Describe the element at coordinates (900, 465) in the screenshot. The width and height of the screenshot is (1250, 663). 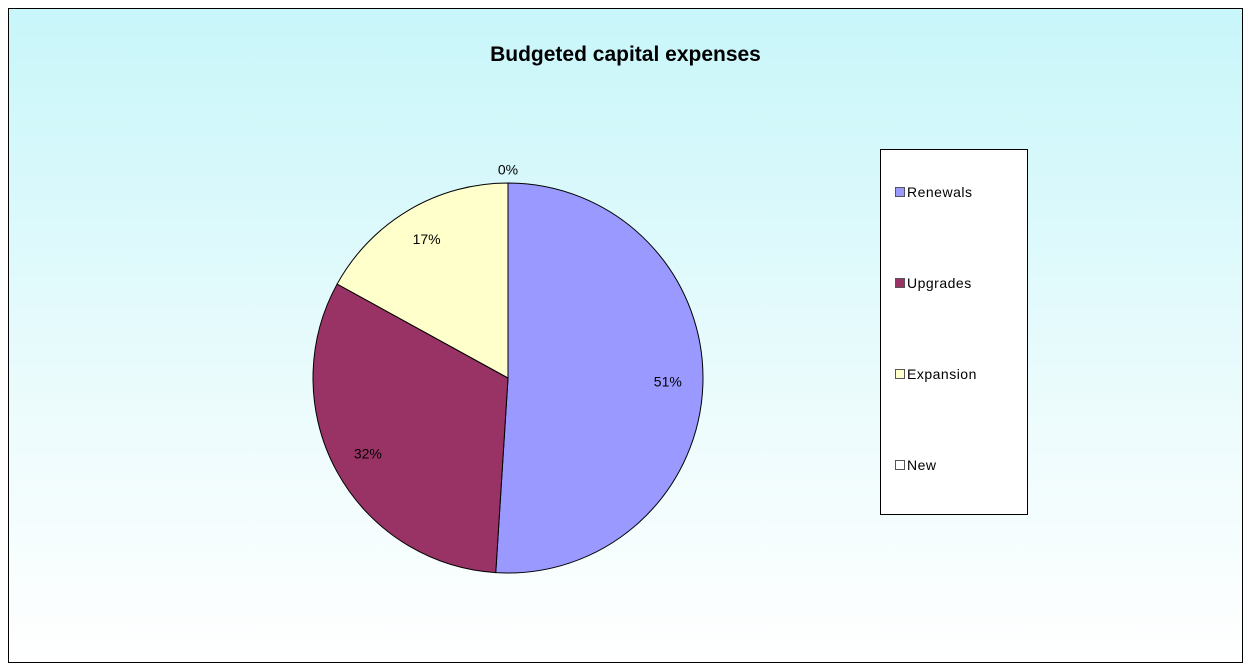
I see `legend-swatch-new` at that location.